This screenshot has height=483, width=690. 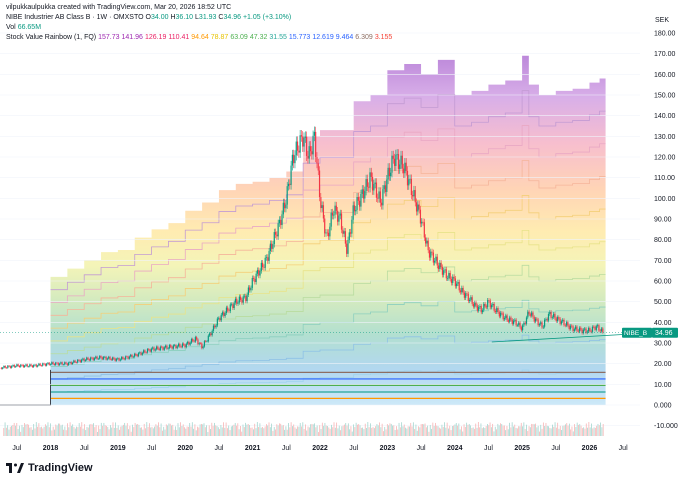 What do you see at coordinates (219, 37) in the screenshot?
I see `indicator-value: 78.87` at bounding box center [219, 37].